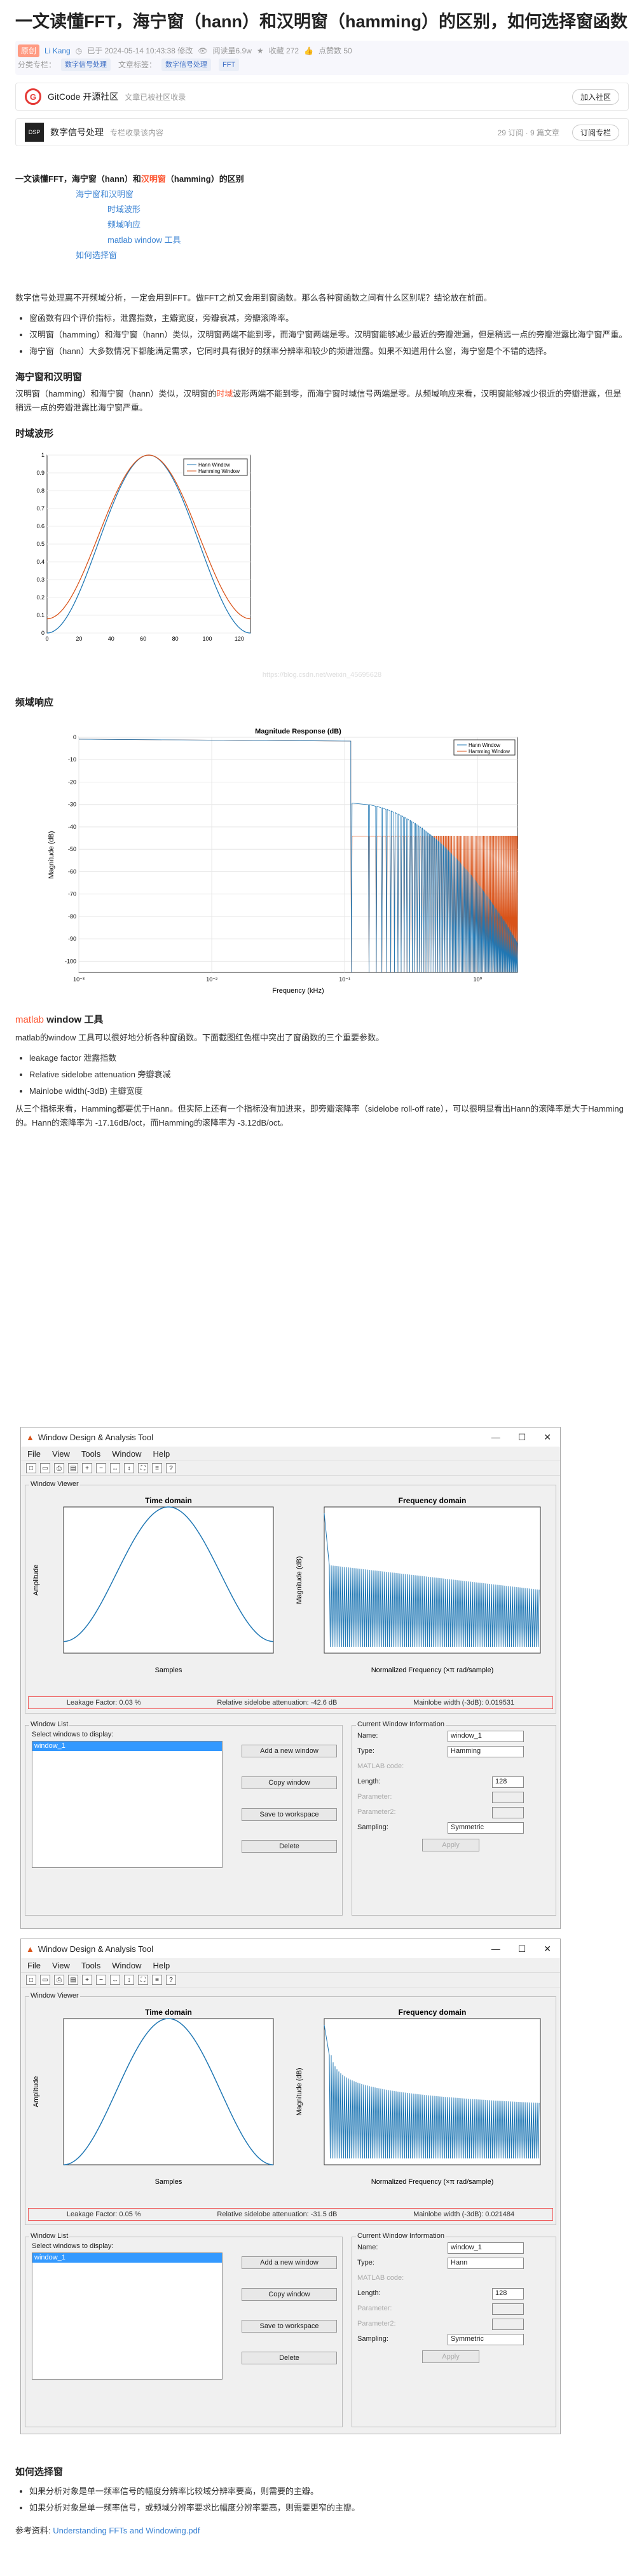  Describe the element at coordinates (239, 639) in the screenshot. I see `x-tick-label: 120` at that location.